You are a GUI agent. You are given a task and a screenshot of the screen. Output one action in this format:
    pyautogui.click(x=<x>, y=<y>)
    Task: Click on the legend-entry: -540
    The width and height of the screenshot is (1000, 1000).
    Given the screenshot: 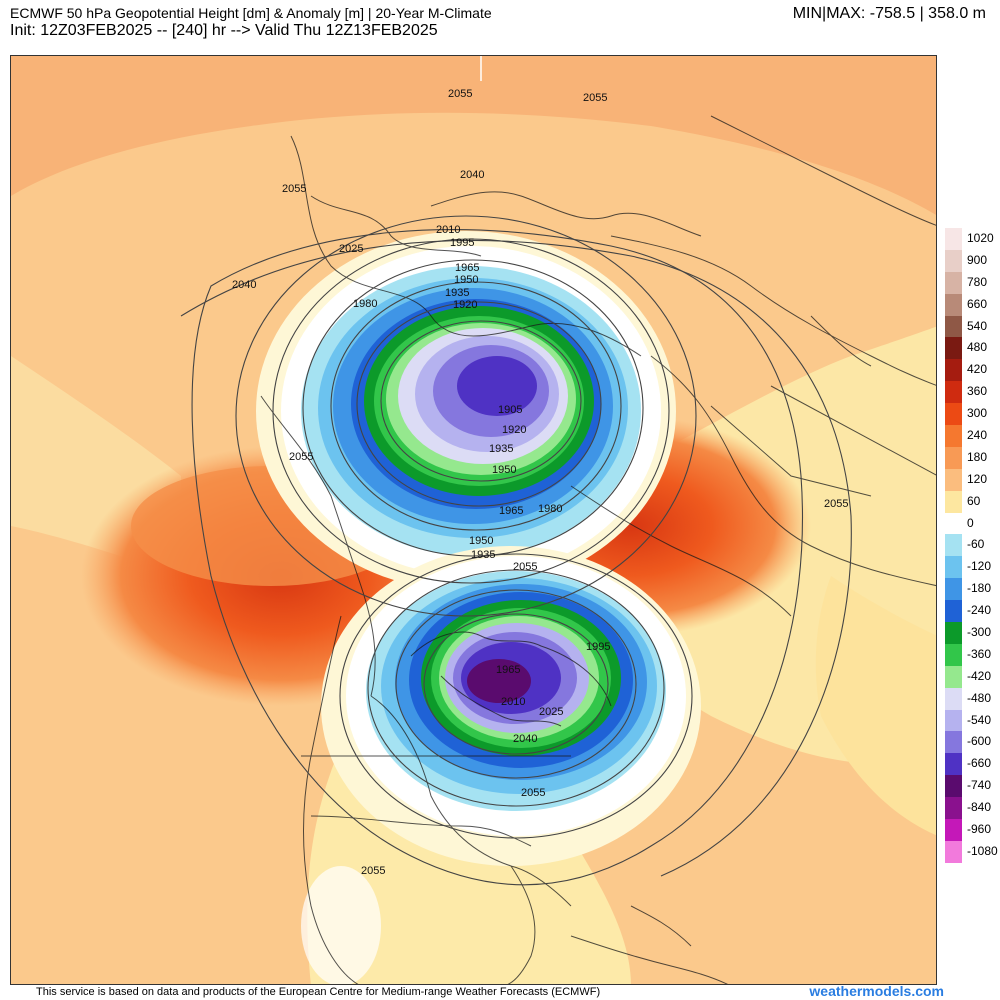 What is the action you would take?
    pyautogui.click(x=972, y=720)
    